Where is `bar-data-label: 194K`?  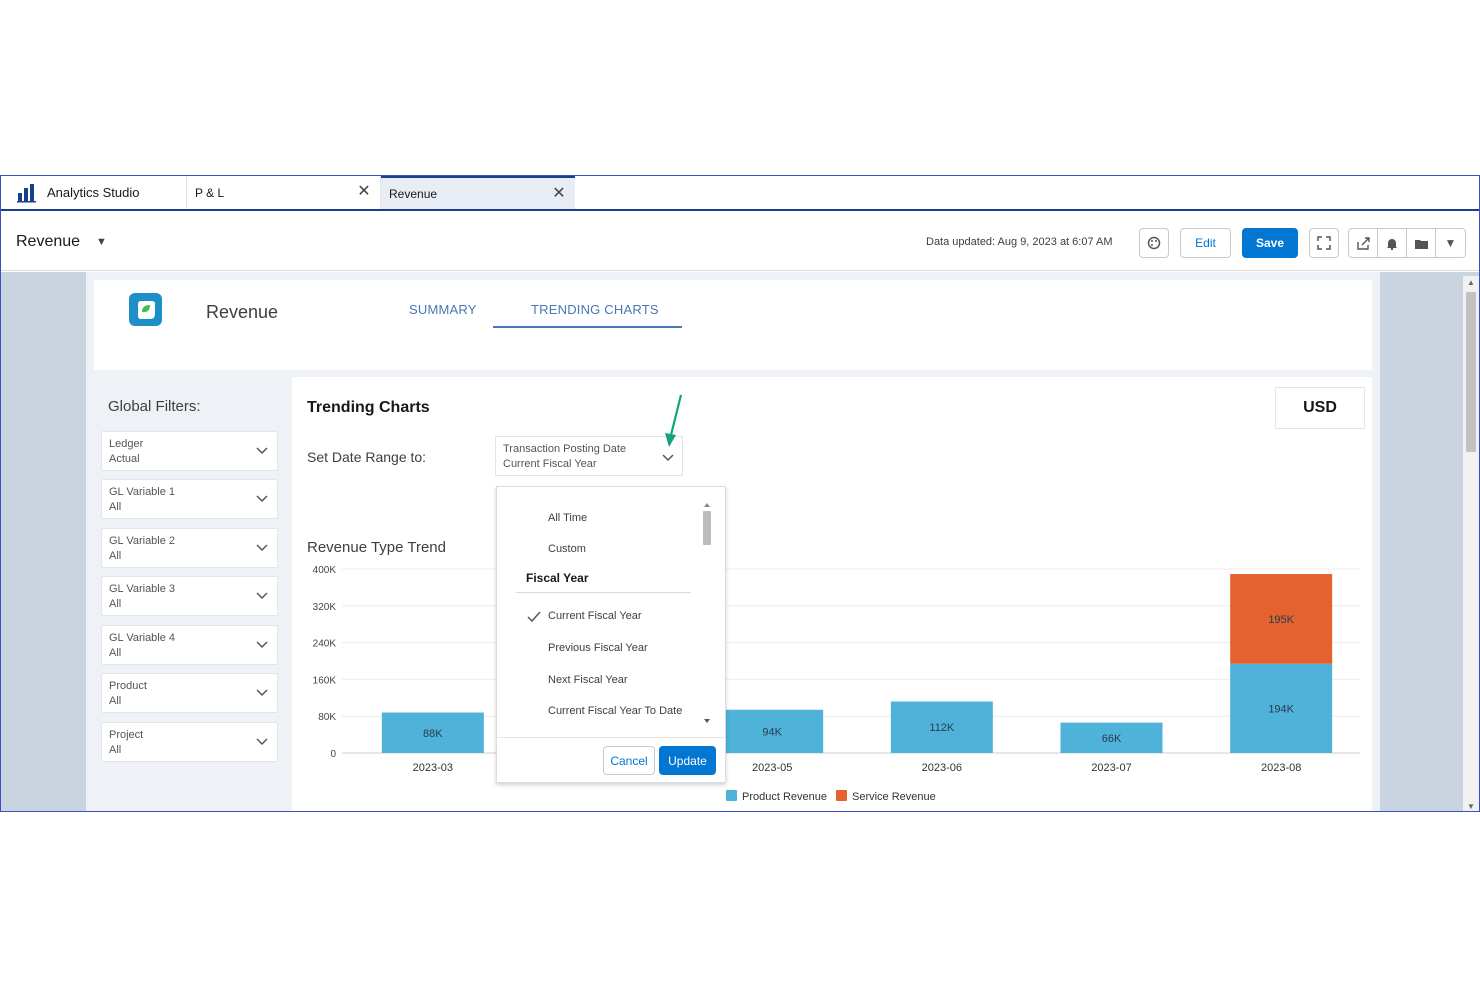 bar-data-label: 194K is located at coordinates (1281, 709).